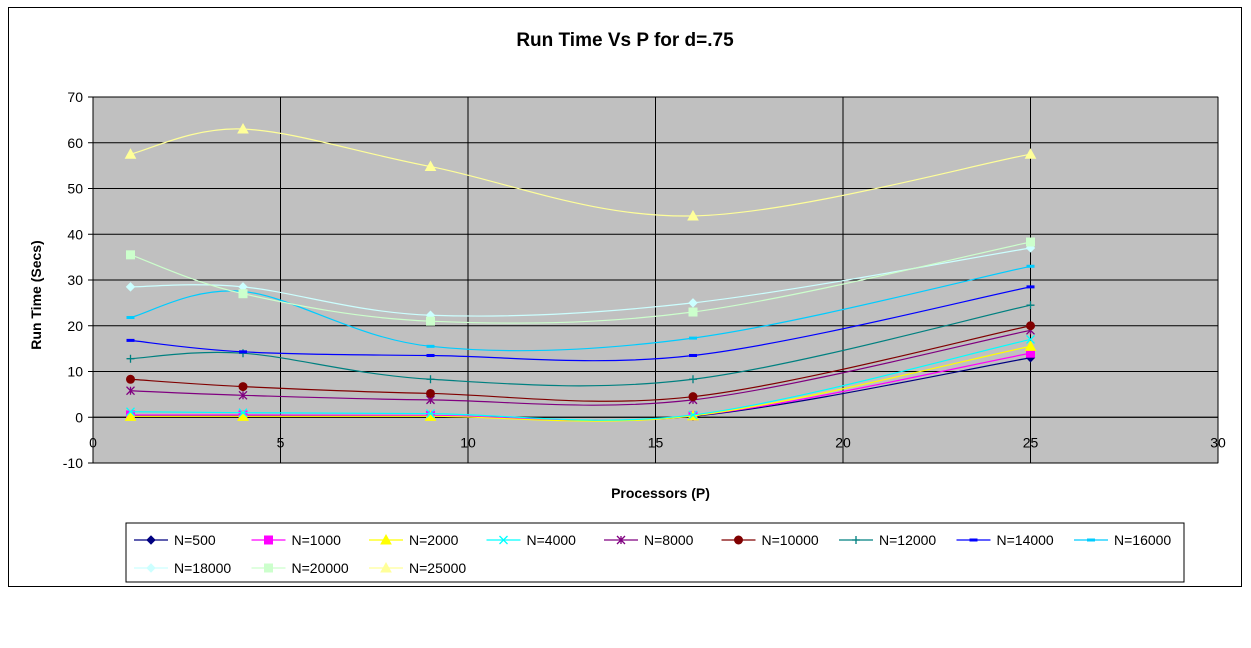  What do you see at coordinates (75, 372) in the screenshot?
I see `y-tick-label: 10` at bounding box center [75, 372].